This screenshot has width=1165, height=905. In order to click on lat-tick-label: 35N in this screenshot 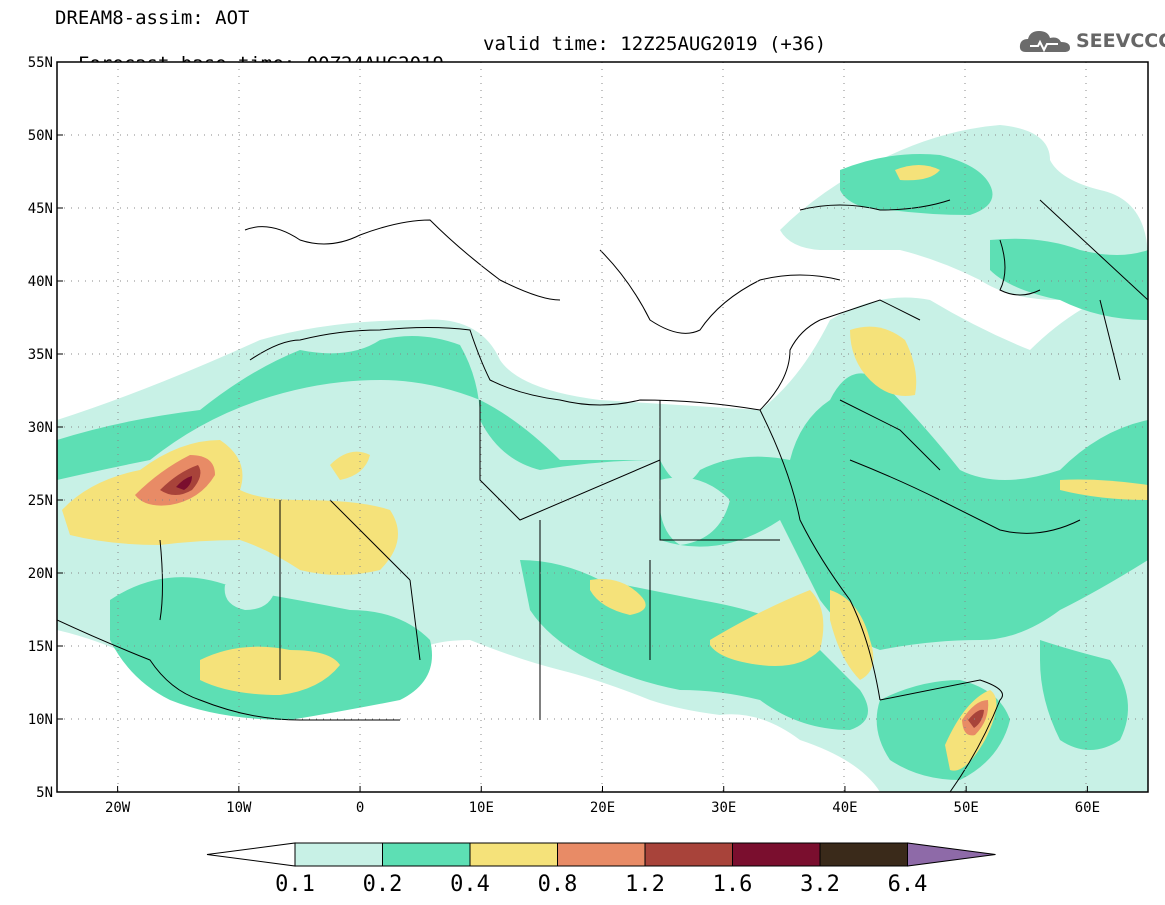, I will do `click(40, 355)`.